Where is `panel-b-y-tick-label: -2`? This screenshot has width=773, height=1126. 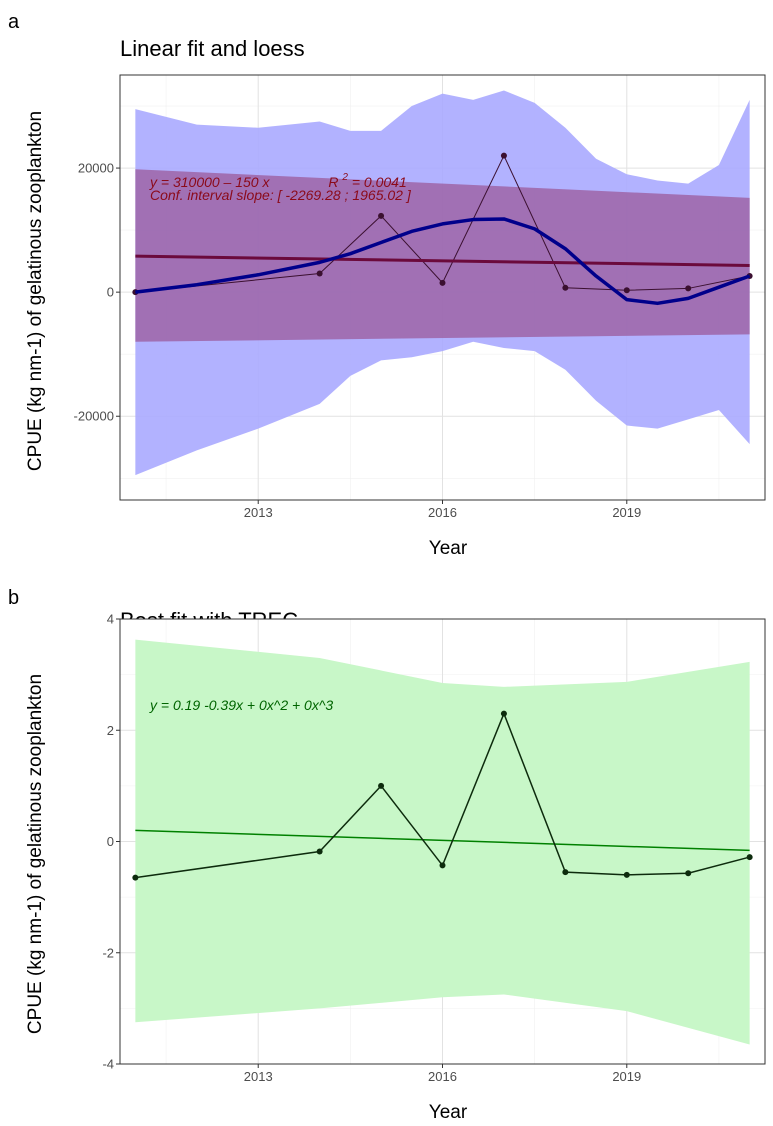 panel-b-y-tick-label: -2 is located at coordinates (108, 952).